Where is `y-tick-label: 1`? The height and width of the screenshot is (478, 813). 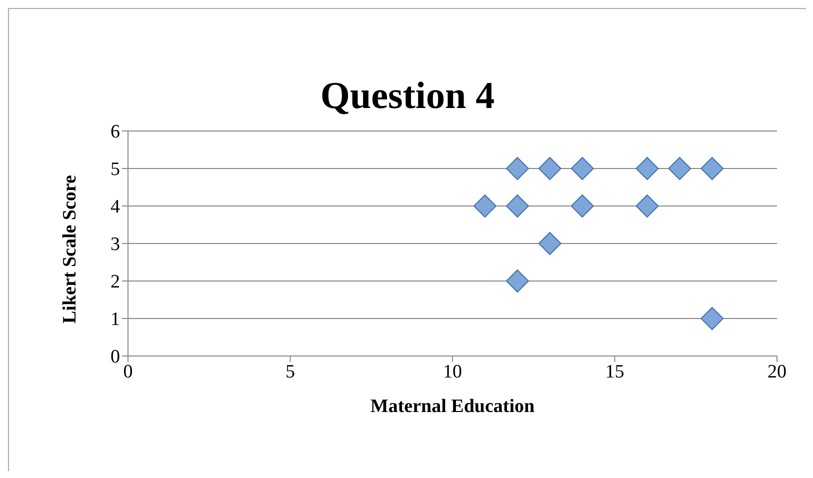
y-tick-label: 1 is located at coordinates (115, 319).